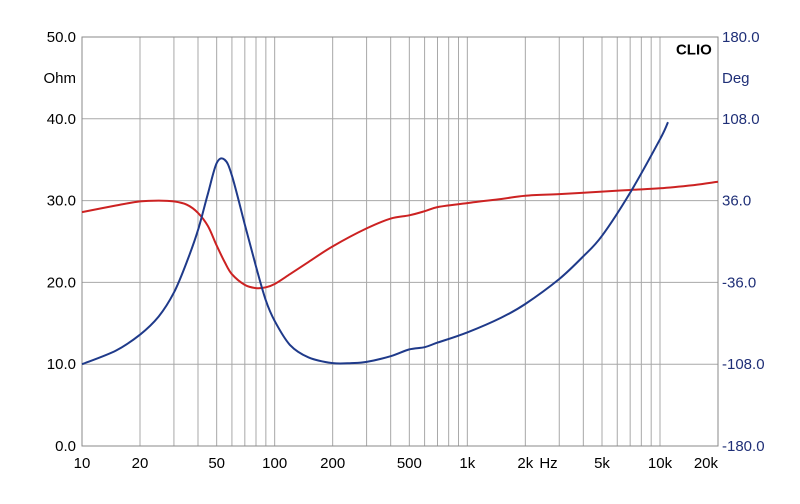  What do you see at coordinates (61, 364) in the screenshot?
I see `left-tick-label: 10.0` at bounding box center [61, 364].